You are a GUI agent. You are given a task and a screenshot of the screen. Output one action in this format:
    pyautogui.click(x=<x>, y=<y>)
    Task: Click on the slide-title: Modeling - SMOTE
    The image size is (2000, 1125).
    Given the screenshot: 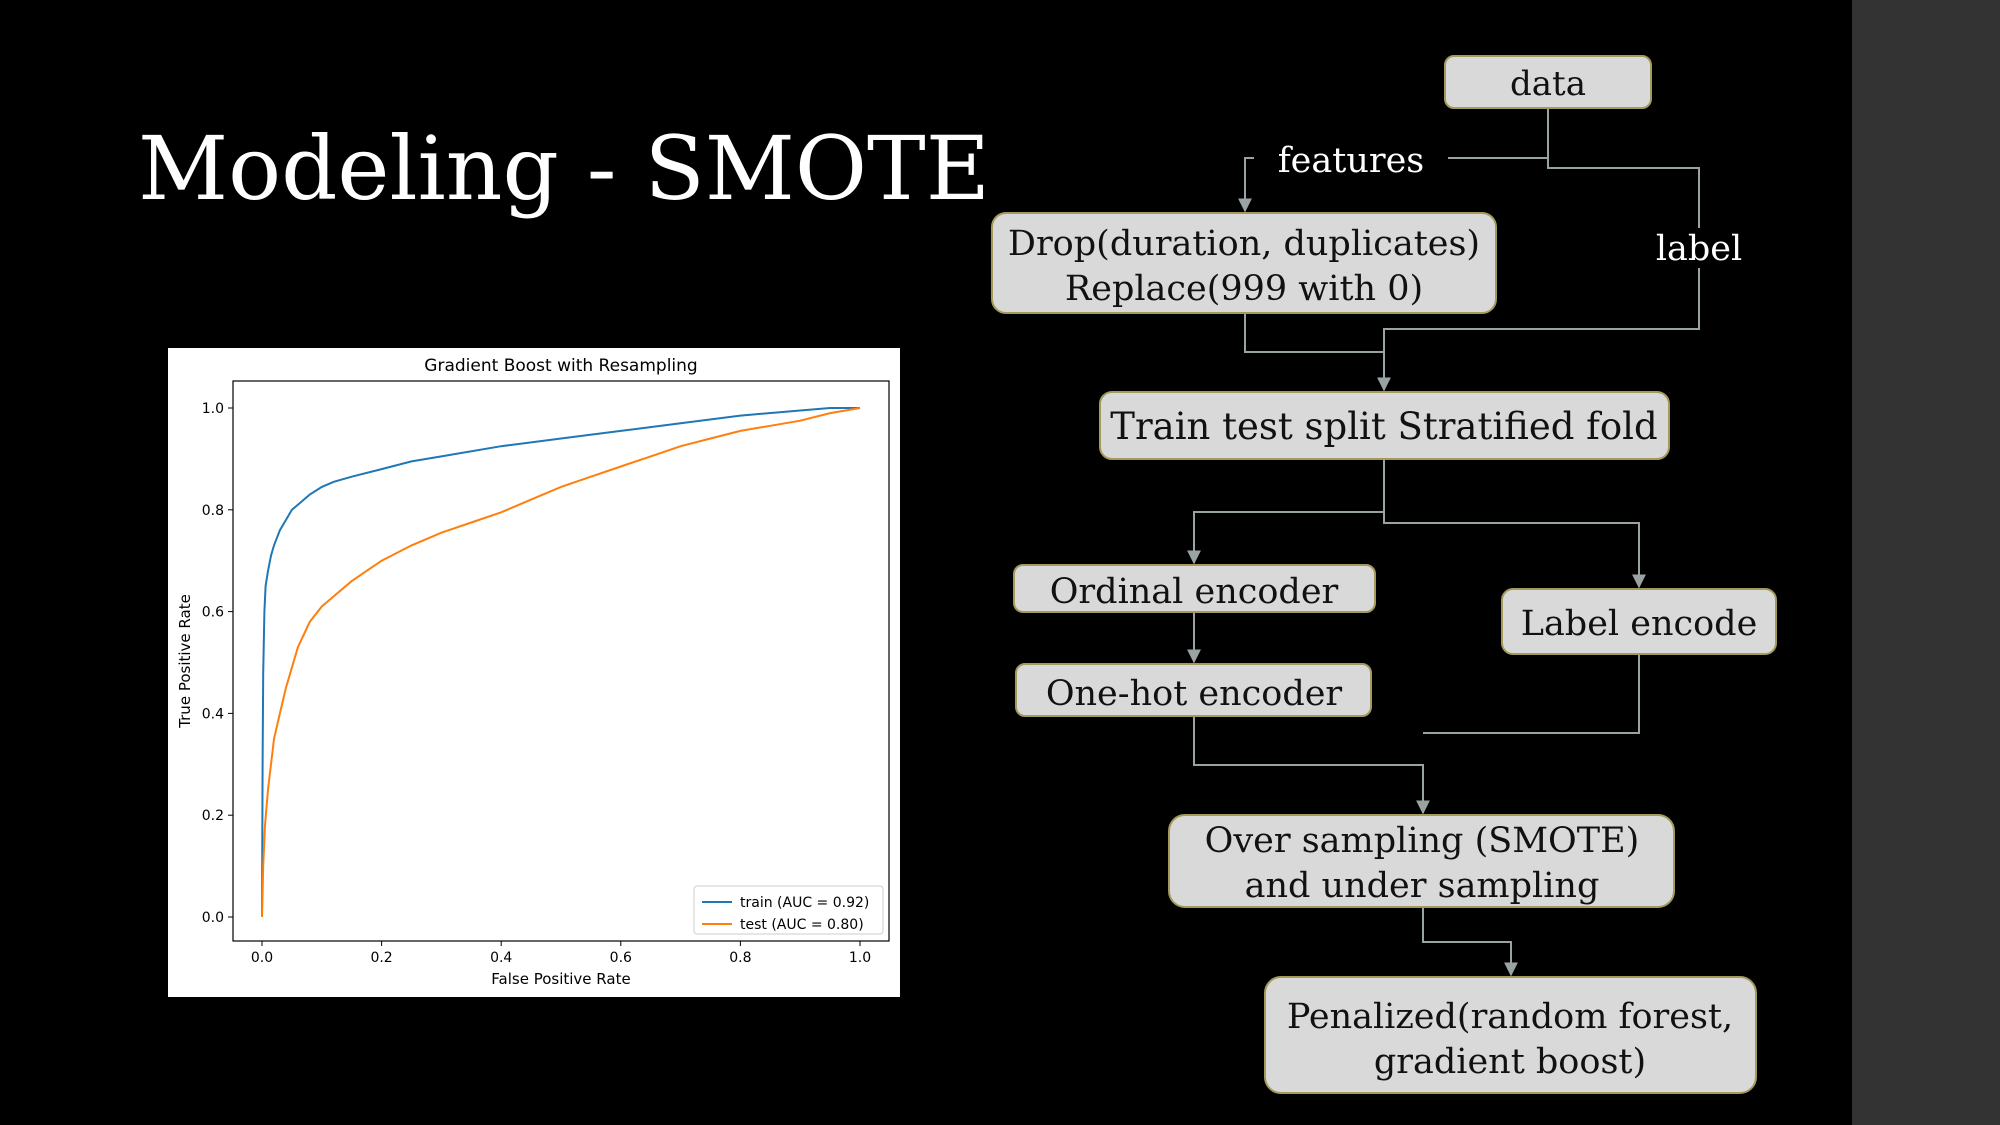 What is the action you would take?
    pyautogui.click(x=564, y=168)
    